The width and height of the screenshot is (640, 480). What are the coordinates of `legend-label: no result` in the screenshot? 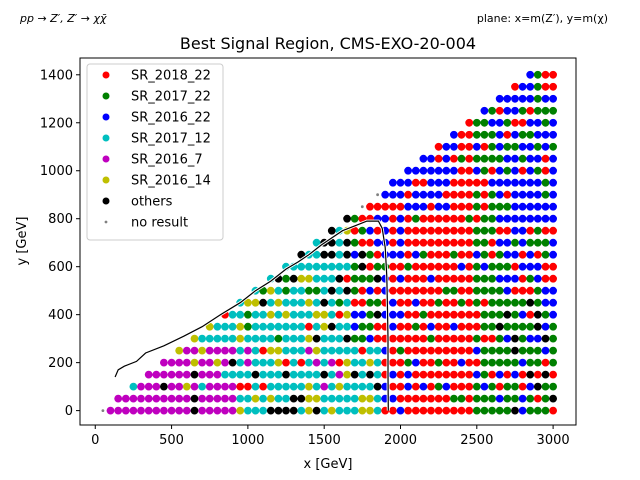 It's located at (159, 223).